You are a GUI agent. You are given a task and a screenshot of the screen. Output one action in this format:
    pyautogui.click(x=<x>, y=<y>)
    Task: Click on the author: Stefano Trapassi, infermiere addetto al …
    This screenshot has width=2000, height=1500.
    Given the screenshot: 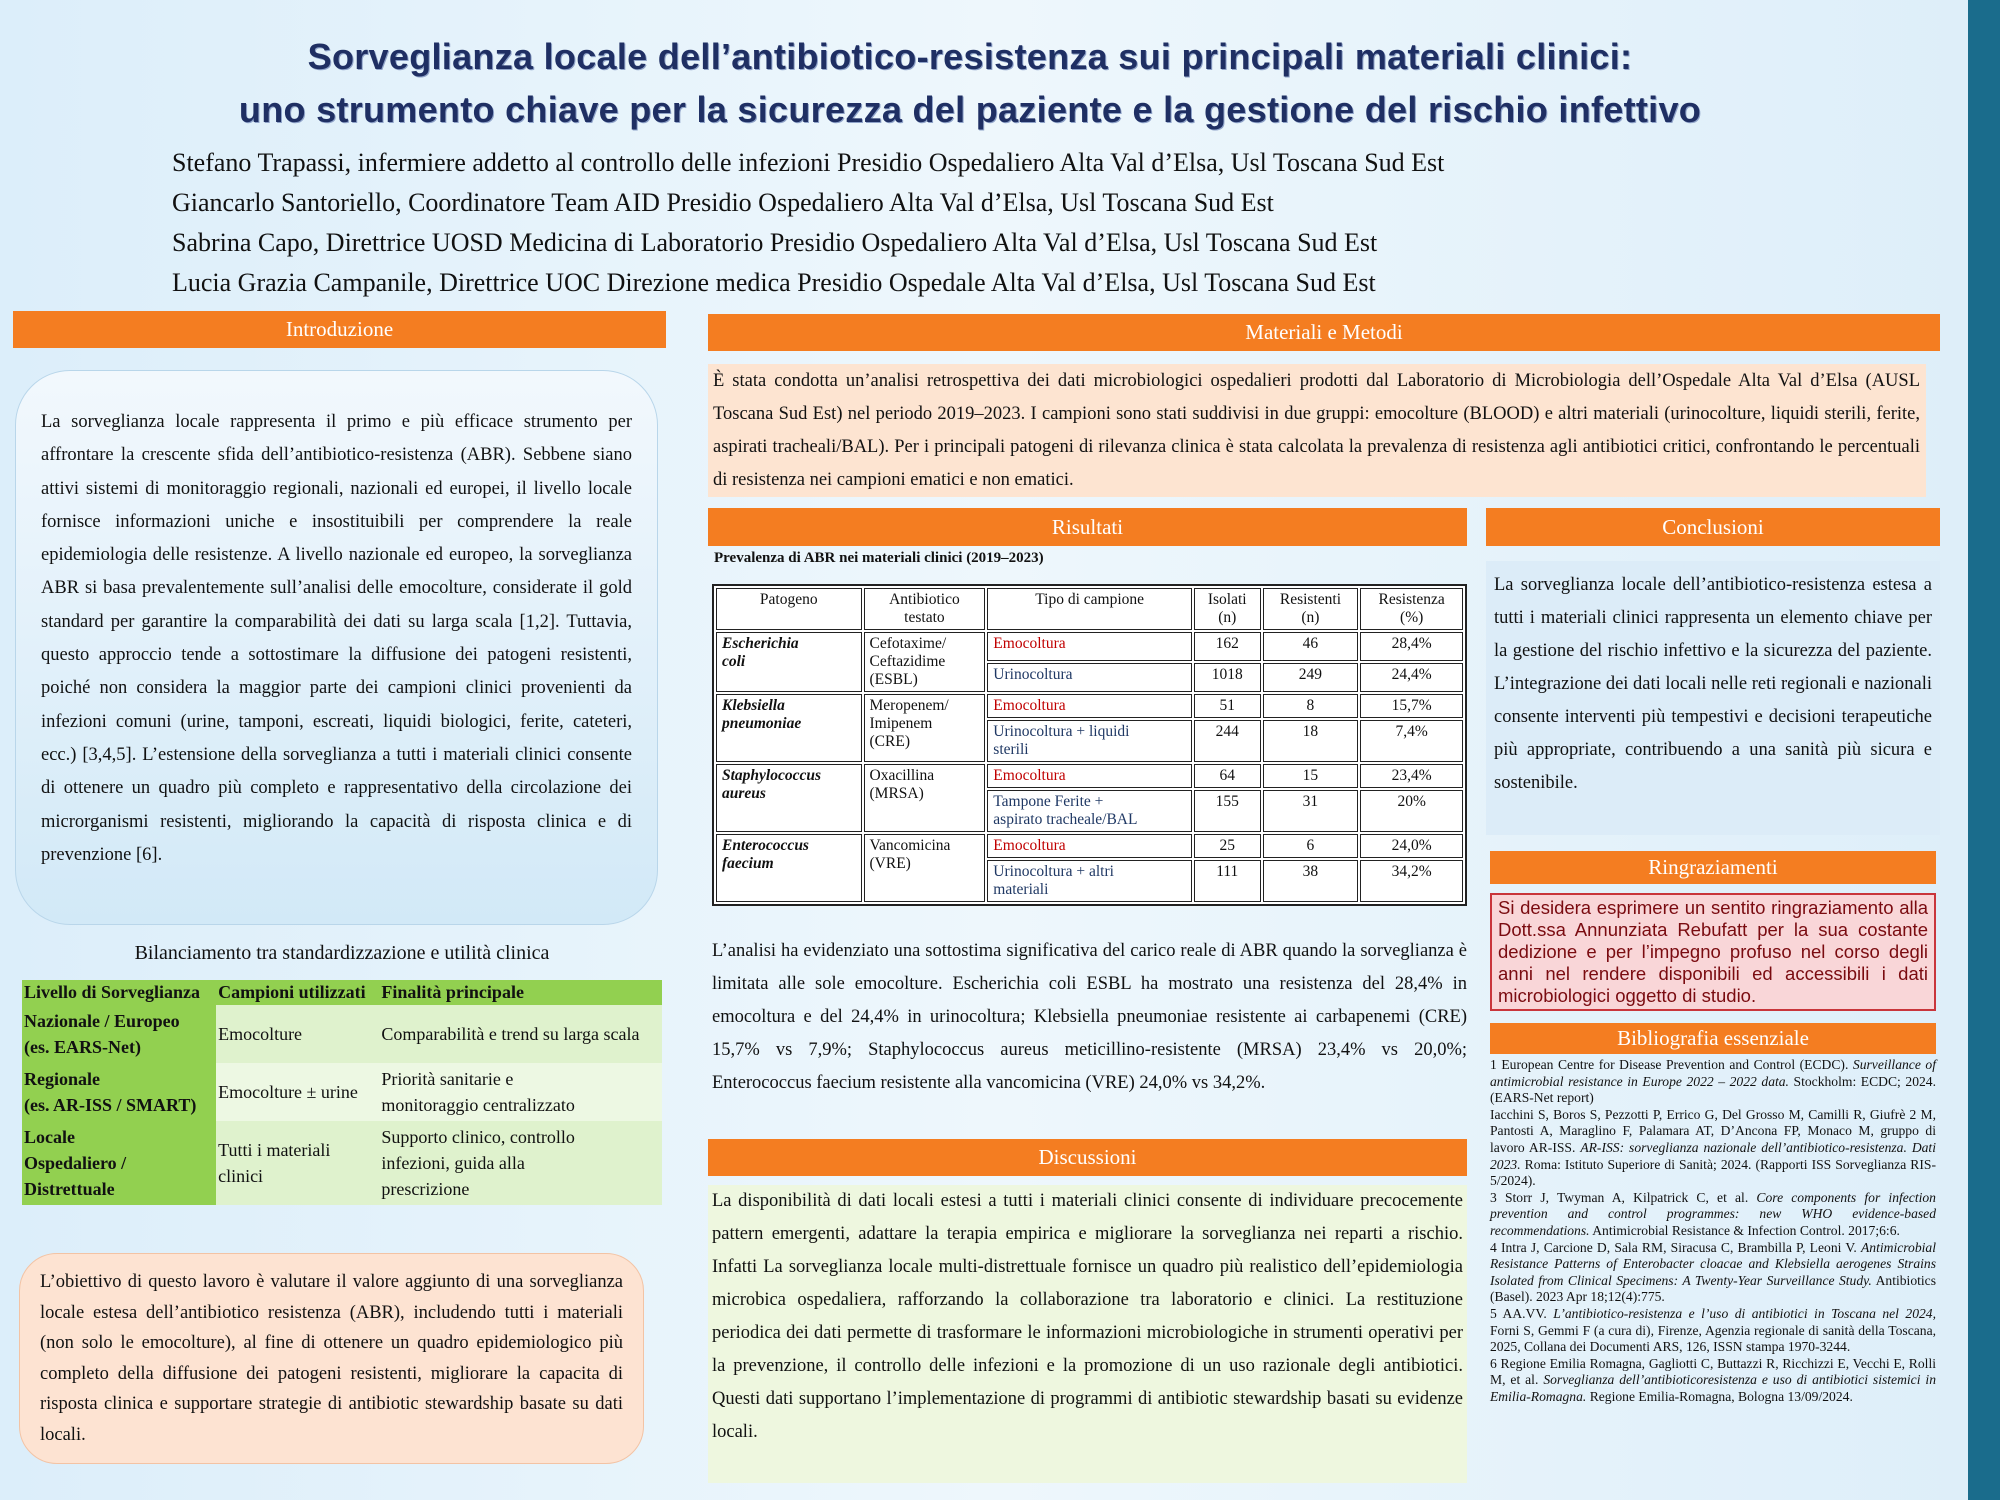 What is the action you would take?
    pyautogui.click(x=808, y=162)
    